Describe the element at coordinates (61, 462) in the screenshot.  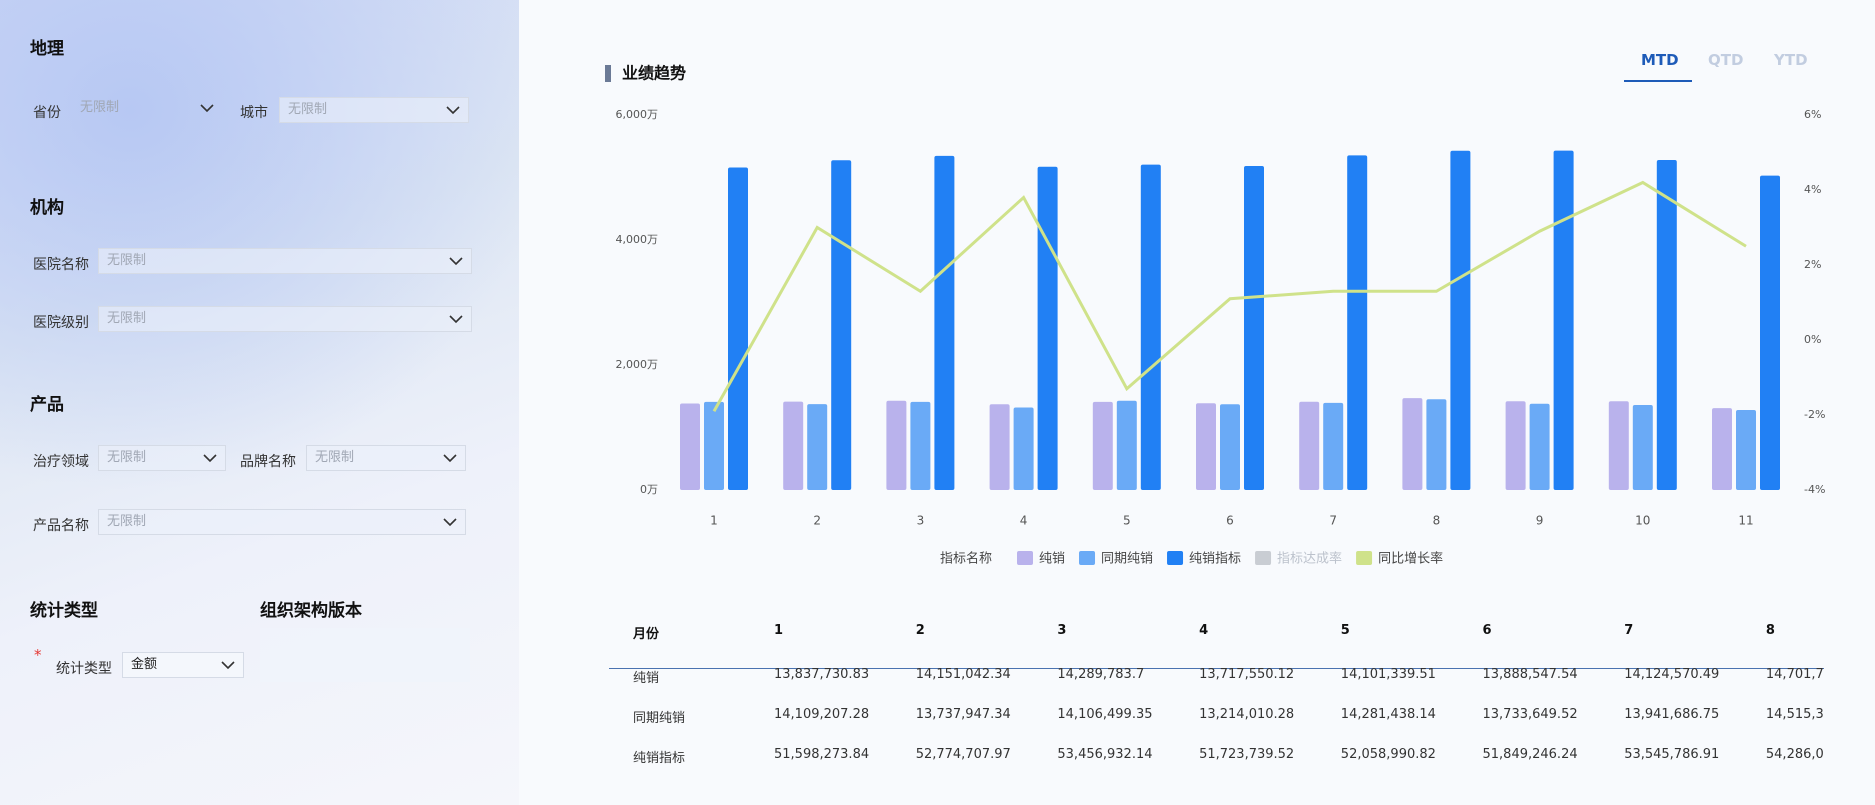
I see `field-label: 治疗领域` at that location.